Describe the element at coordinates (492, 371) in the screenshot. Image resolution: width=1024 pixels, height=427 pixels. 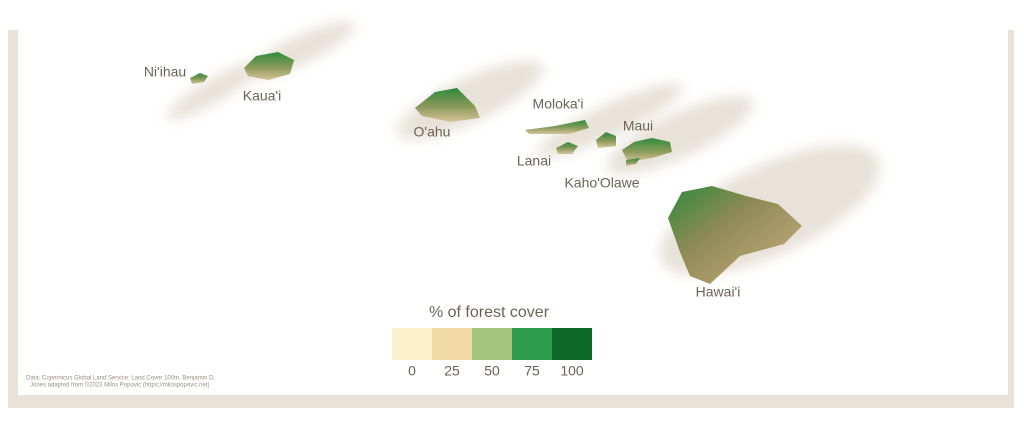
I see `legend-tick-label: 50` at that location.